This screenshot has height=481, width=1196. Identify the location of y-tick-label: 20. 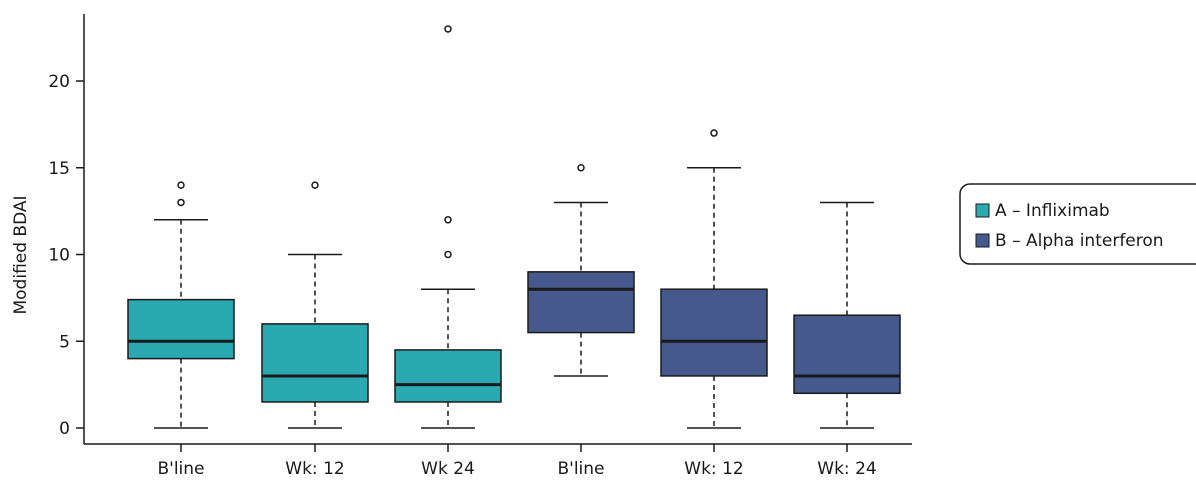
(59, 82).